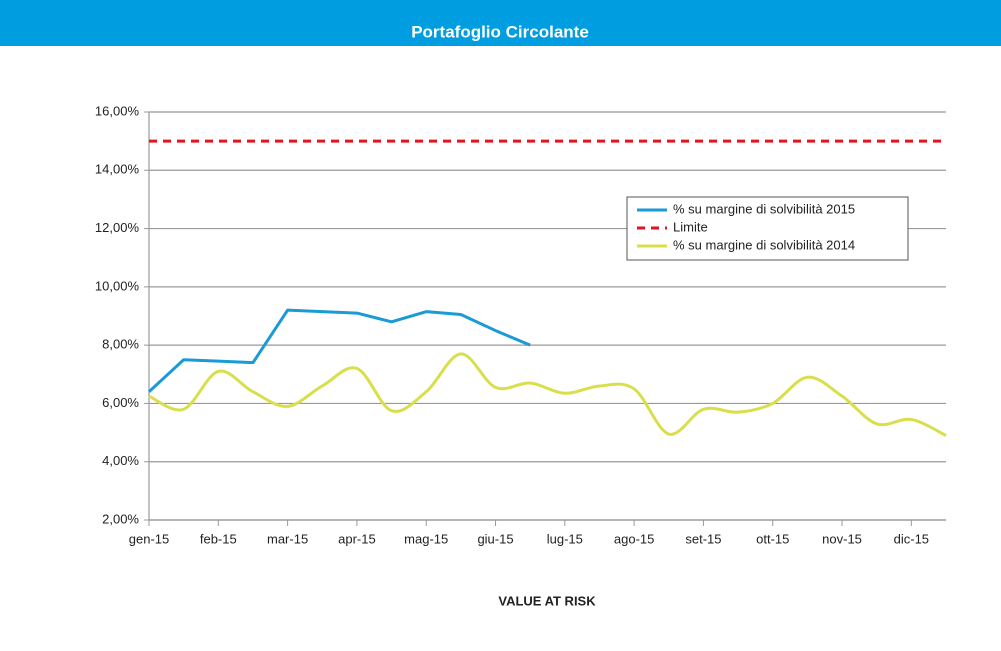 The image size is (1001, 651). Describe the element at coordinates (842, 538) in the screenshot. I see `x-tick-label: nov-15` at that location.